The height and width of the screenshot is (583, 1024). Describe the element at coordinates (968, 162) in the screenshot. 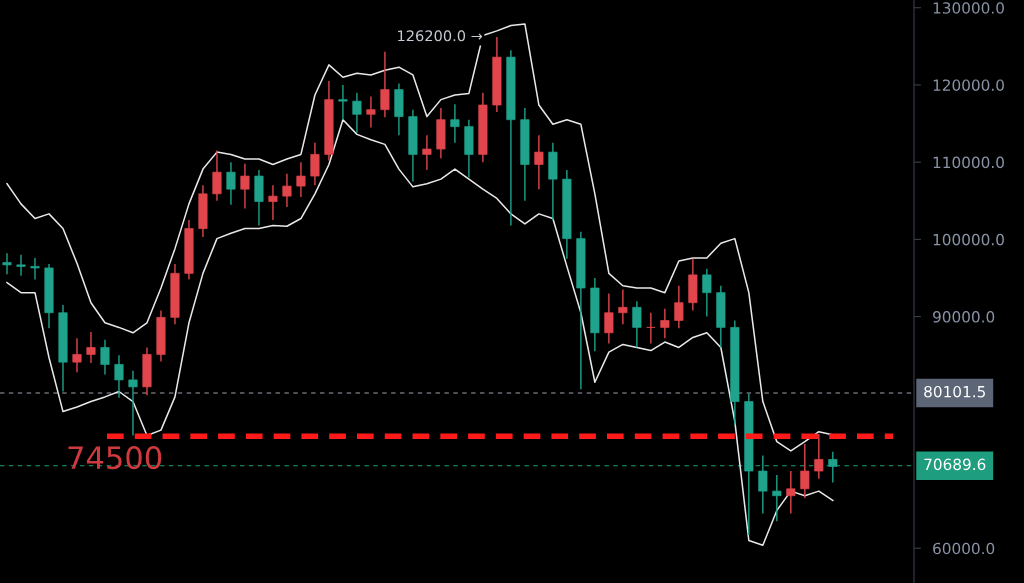

I see `y-tick-label: 110000.0` at that location.